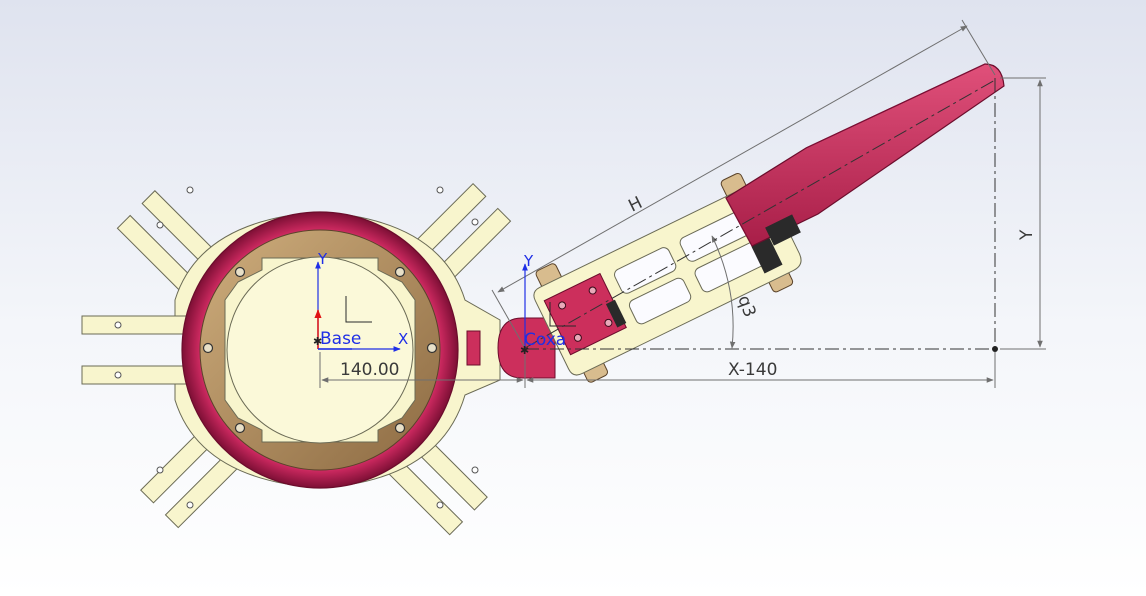 The height and width of the screenshot is (596, 1146). I want to click on turntable-screws, so click(320, 350).